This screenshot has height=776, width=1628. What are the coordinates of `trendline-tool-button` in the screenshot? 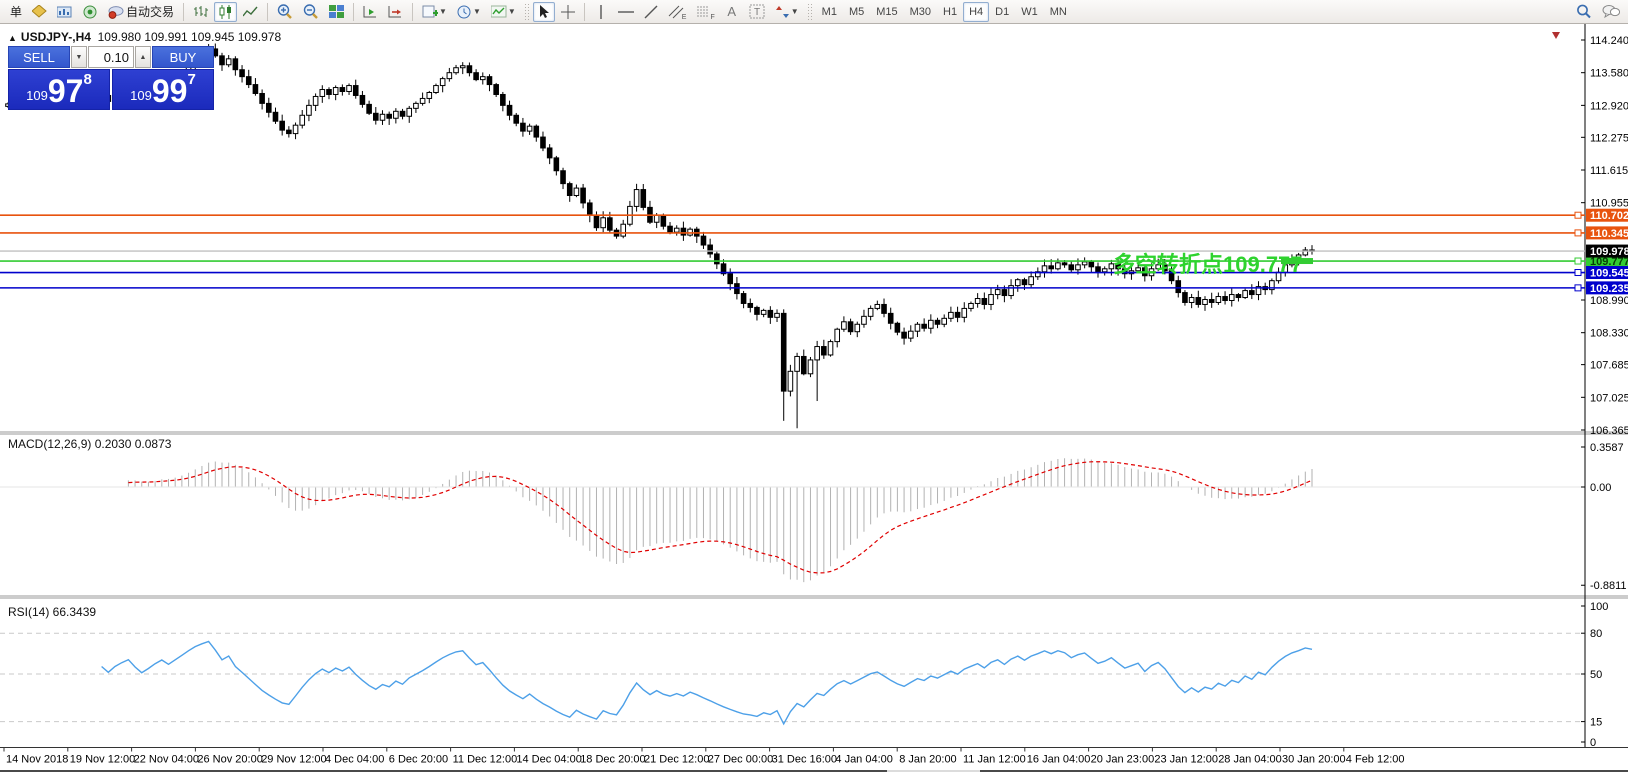 It's located at (651, 12).